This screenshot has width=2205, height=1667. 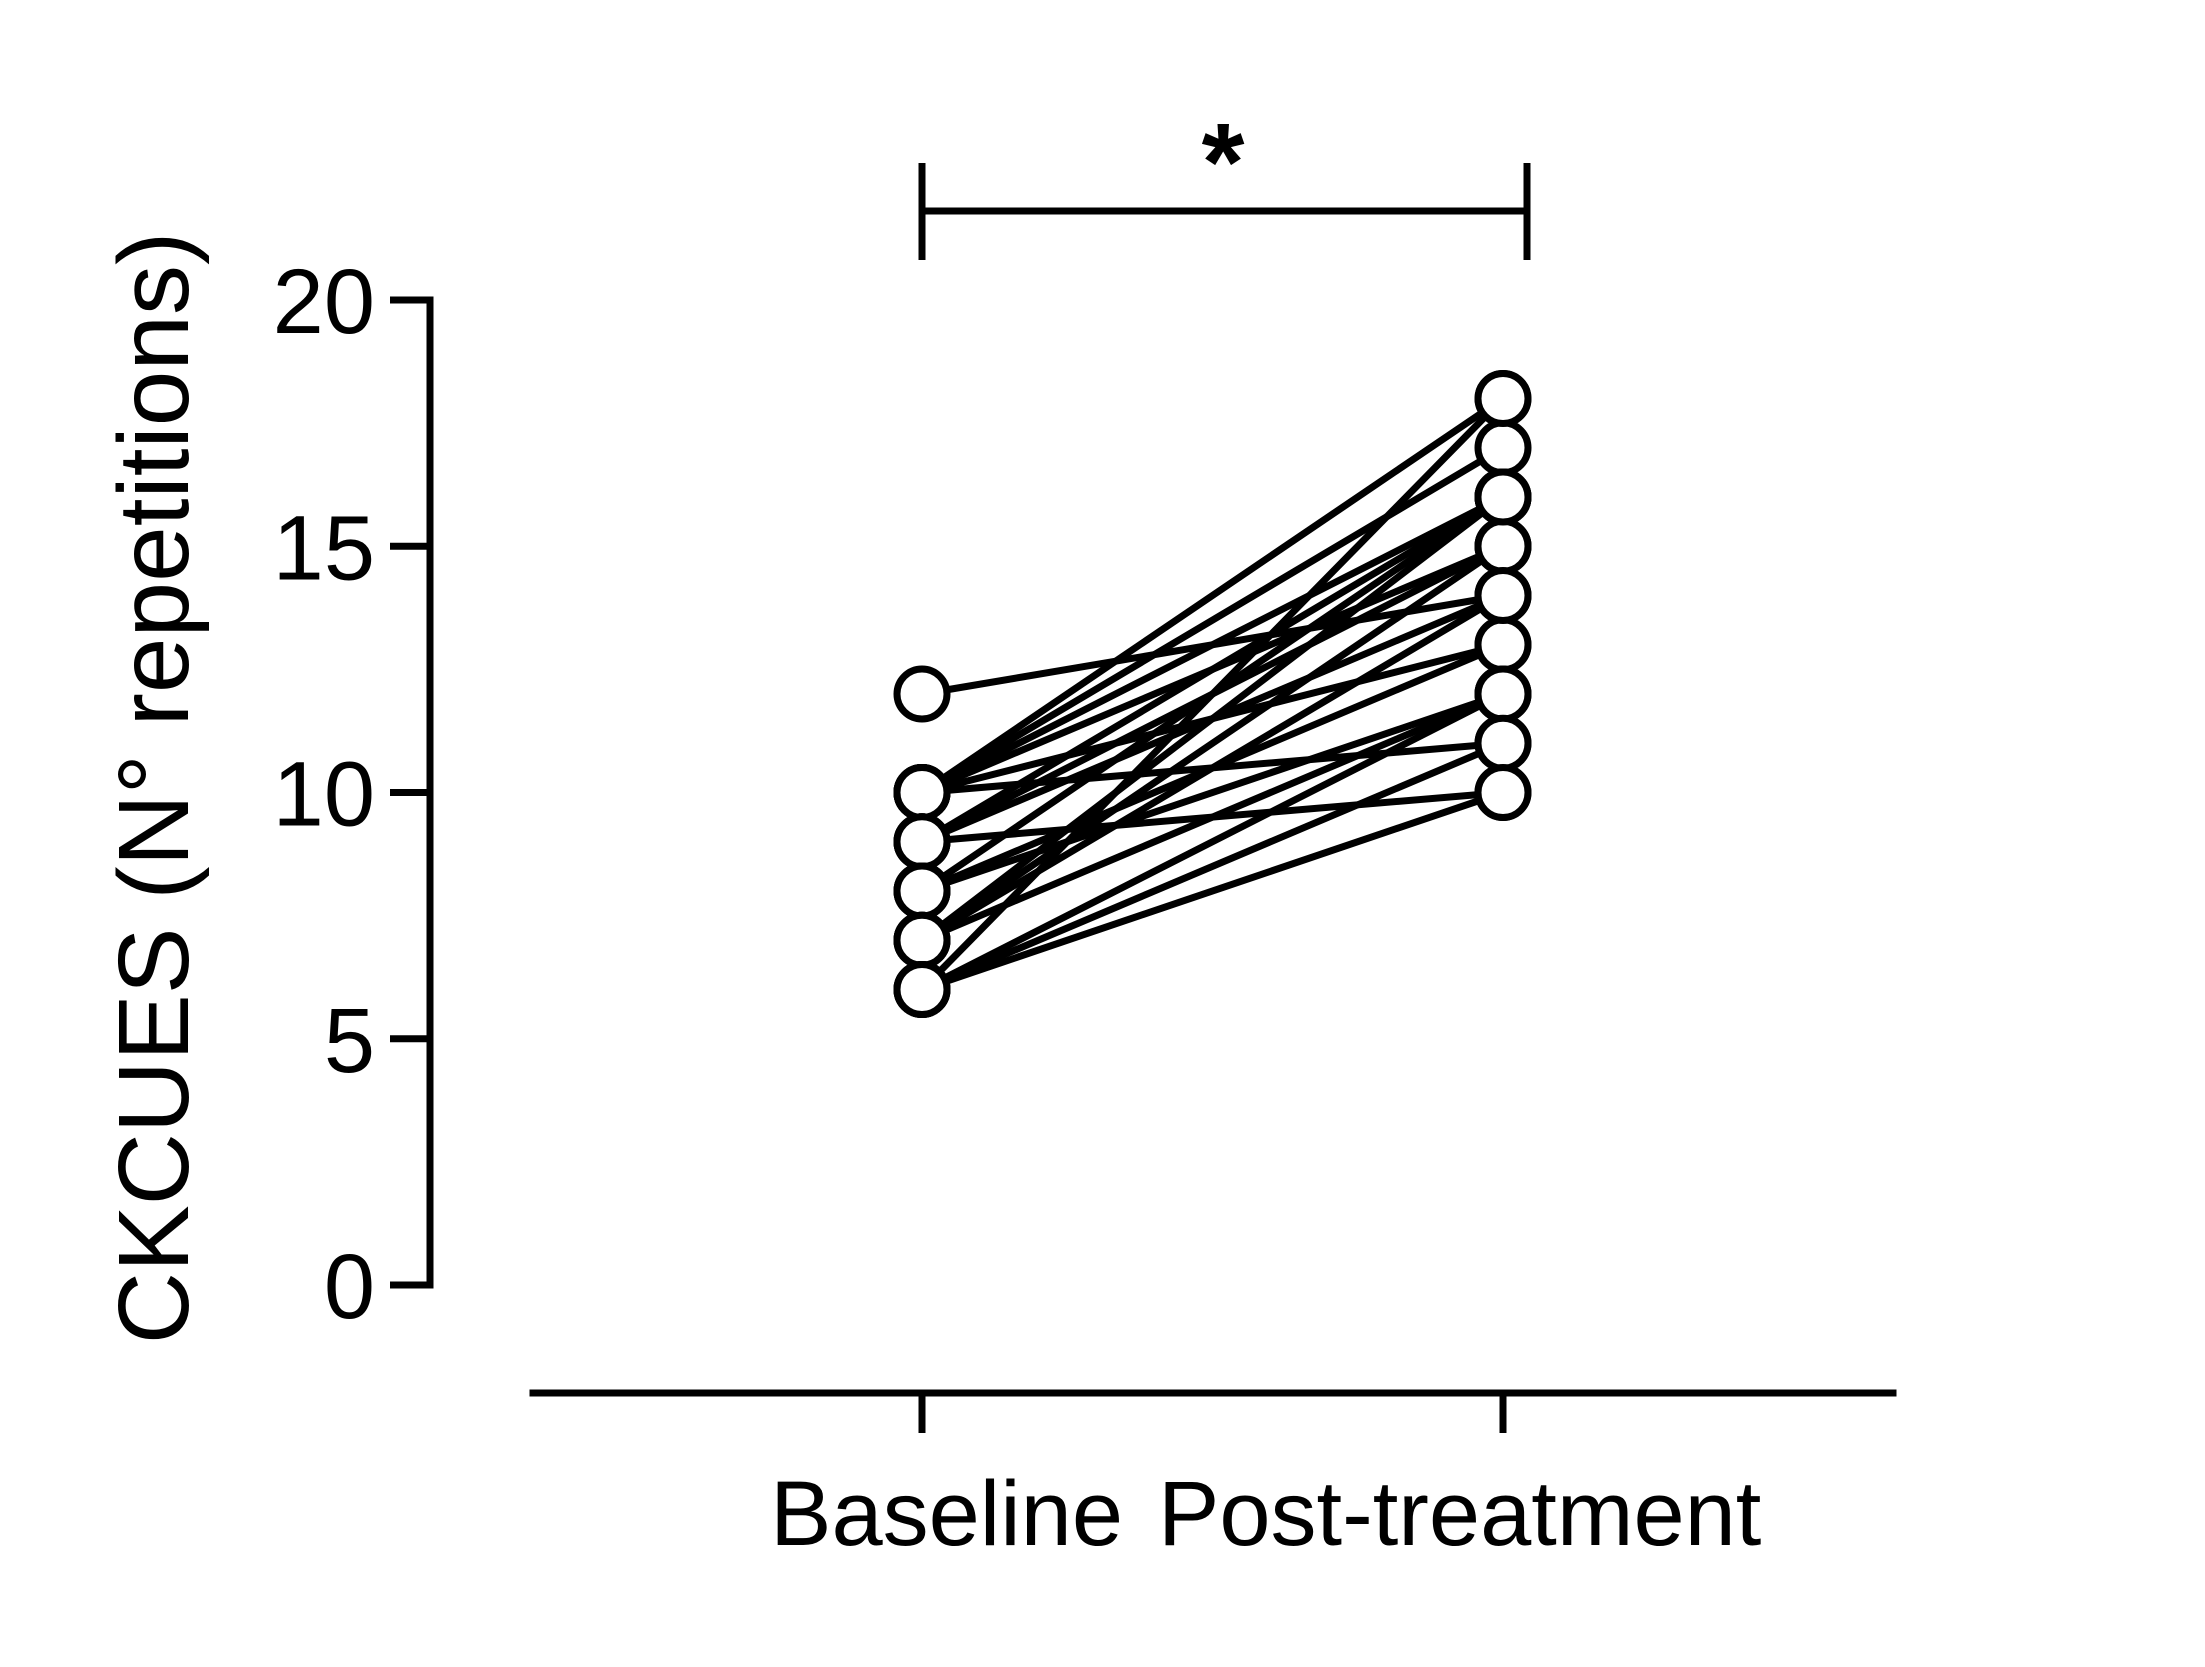 I want to click on y-tick-label: 20, so click(x=324, y=302).